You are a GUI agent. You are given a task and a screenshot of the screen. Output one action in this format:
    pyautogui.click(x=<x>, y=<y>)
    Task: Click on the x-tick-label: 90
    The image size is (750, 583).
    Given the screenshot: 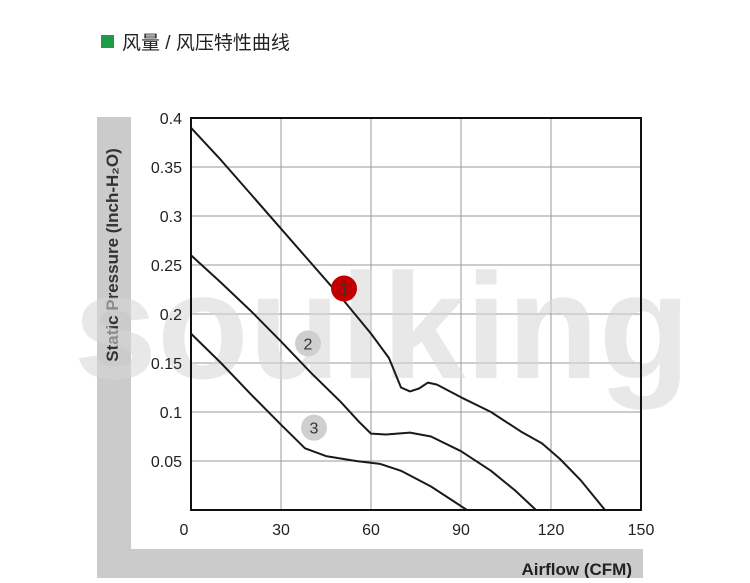 What is the action you would take?
    pyautogui.click(x=461, y=530)
    